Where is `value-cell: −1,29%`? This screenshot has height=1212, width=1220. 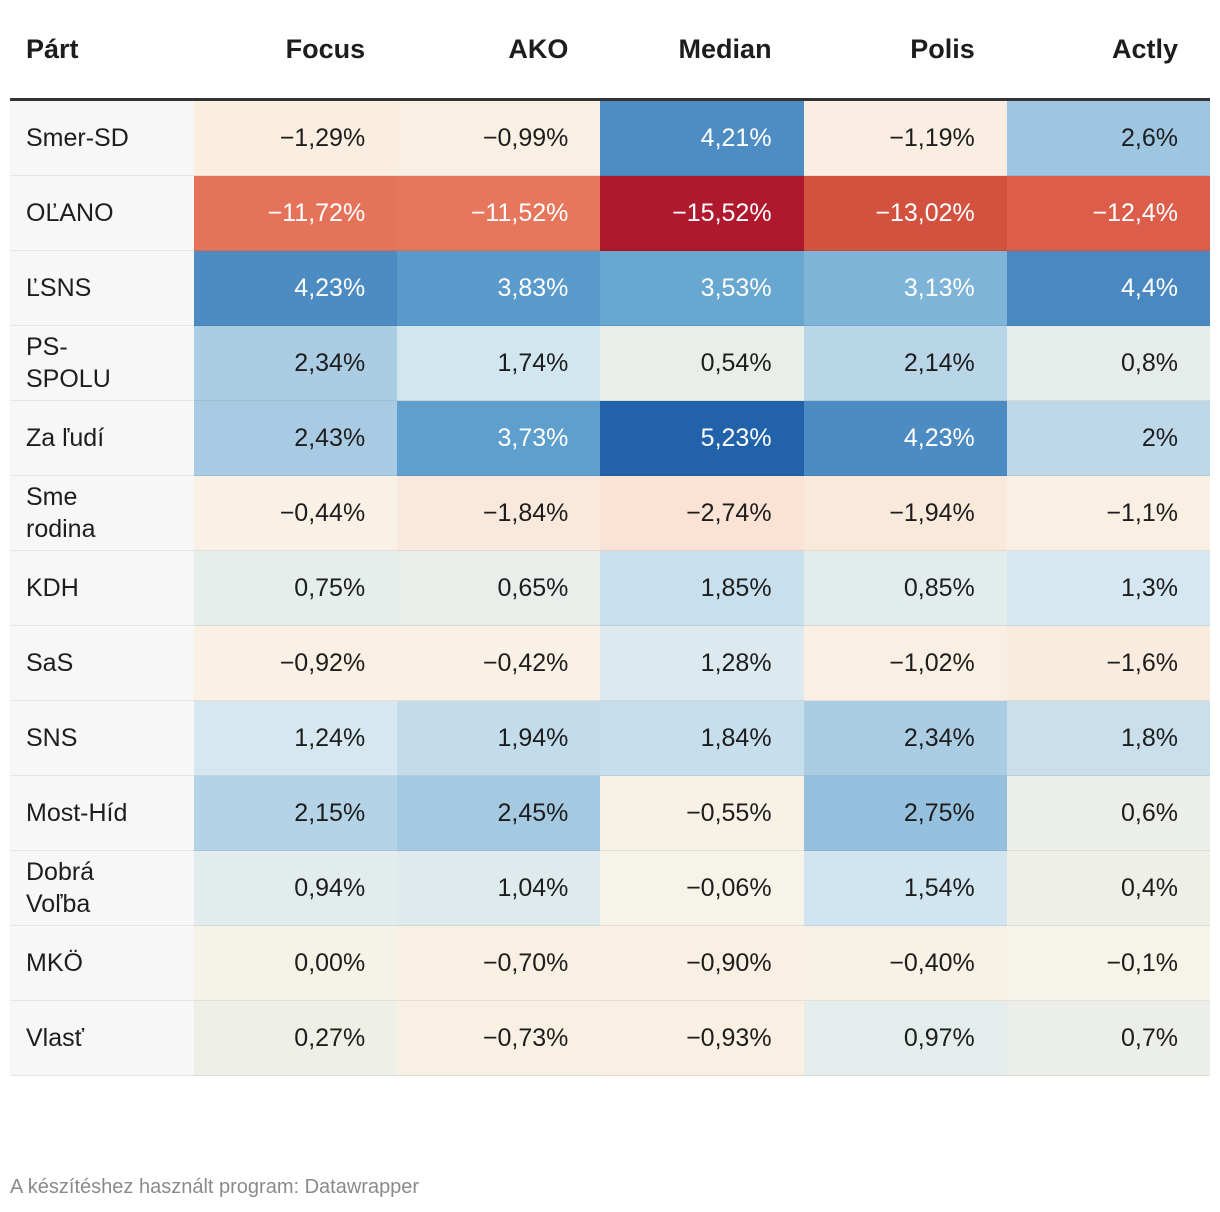
value-cell: −1,29% is located at coordinates (296, 137).